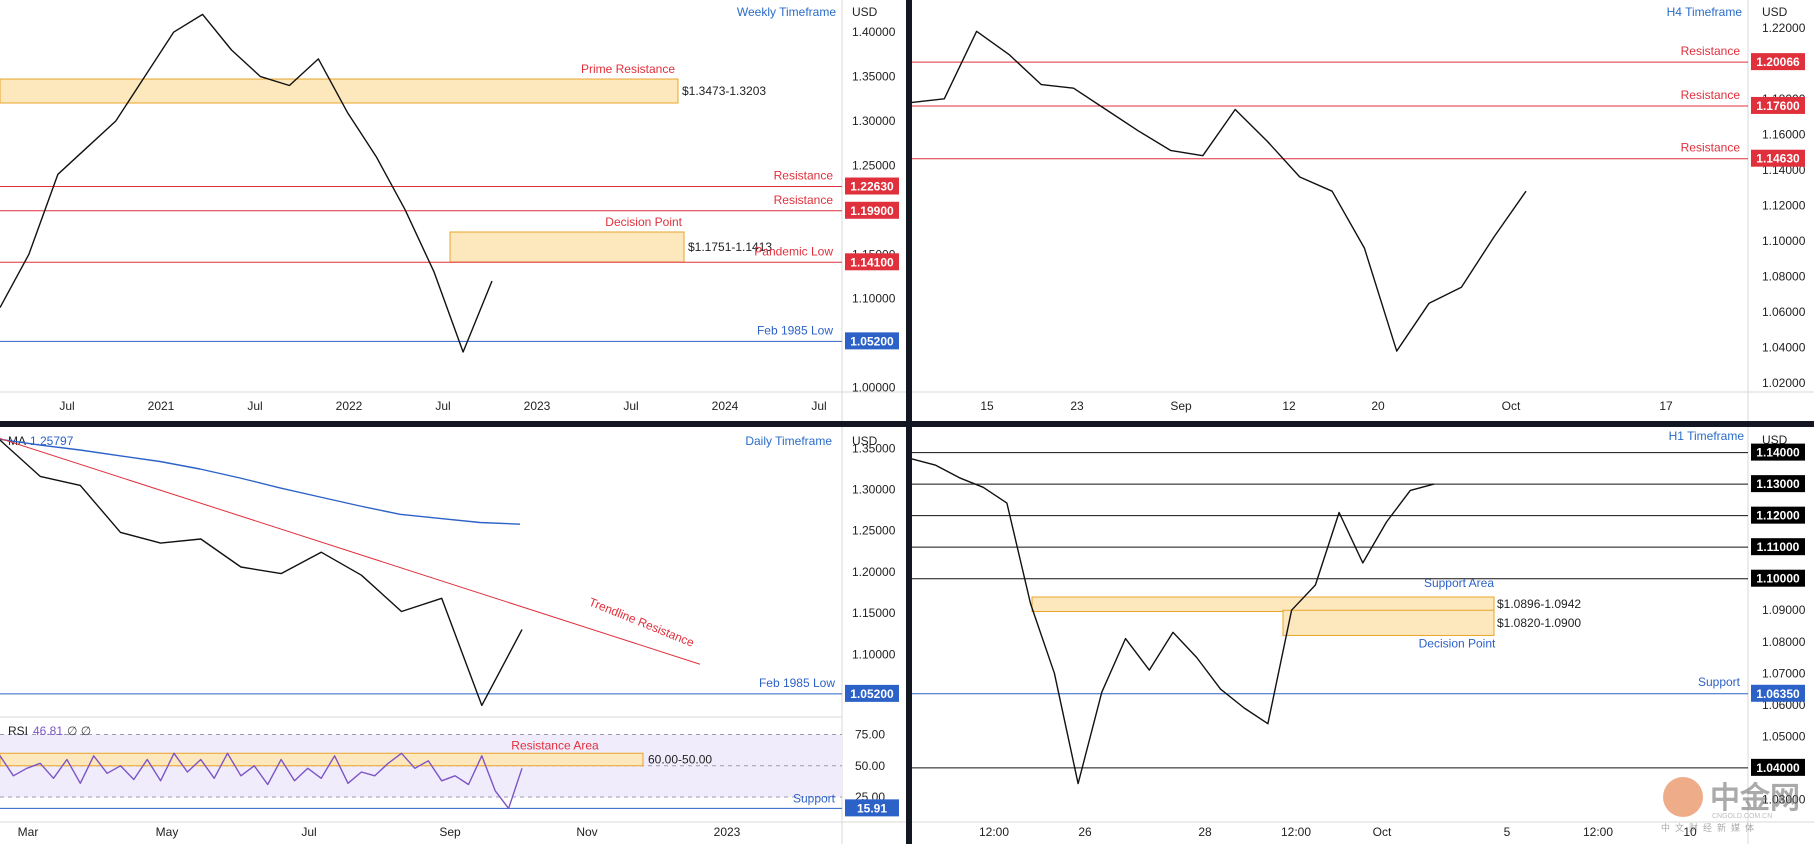 This screenshot has width=1814, height=844. I want to click on watermark-logo-icon, so click(1683, 797).